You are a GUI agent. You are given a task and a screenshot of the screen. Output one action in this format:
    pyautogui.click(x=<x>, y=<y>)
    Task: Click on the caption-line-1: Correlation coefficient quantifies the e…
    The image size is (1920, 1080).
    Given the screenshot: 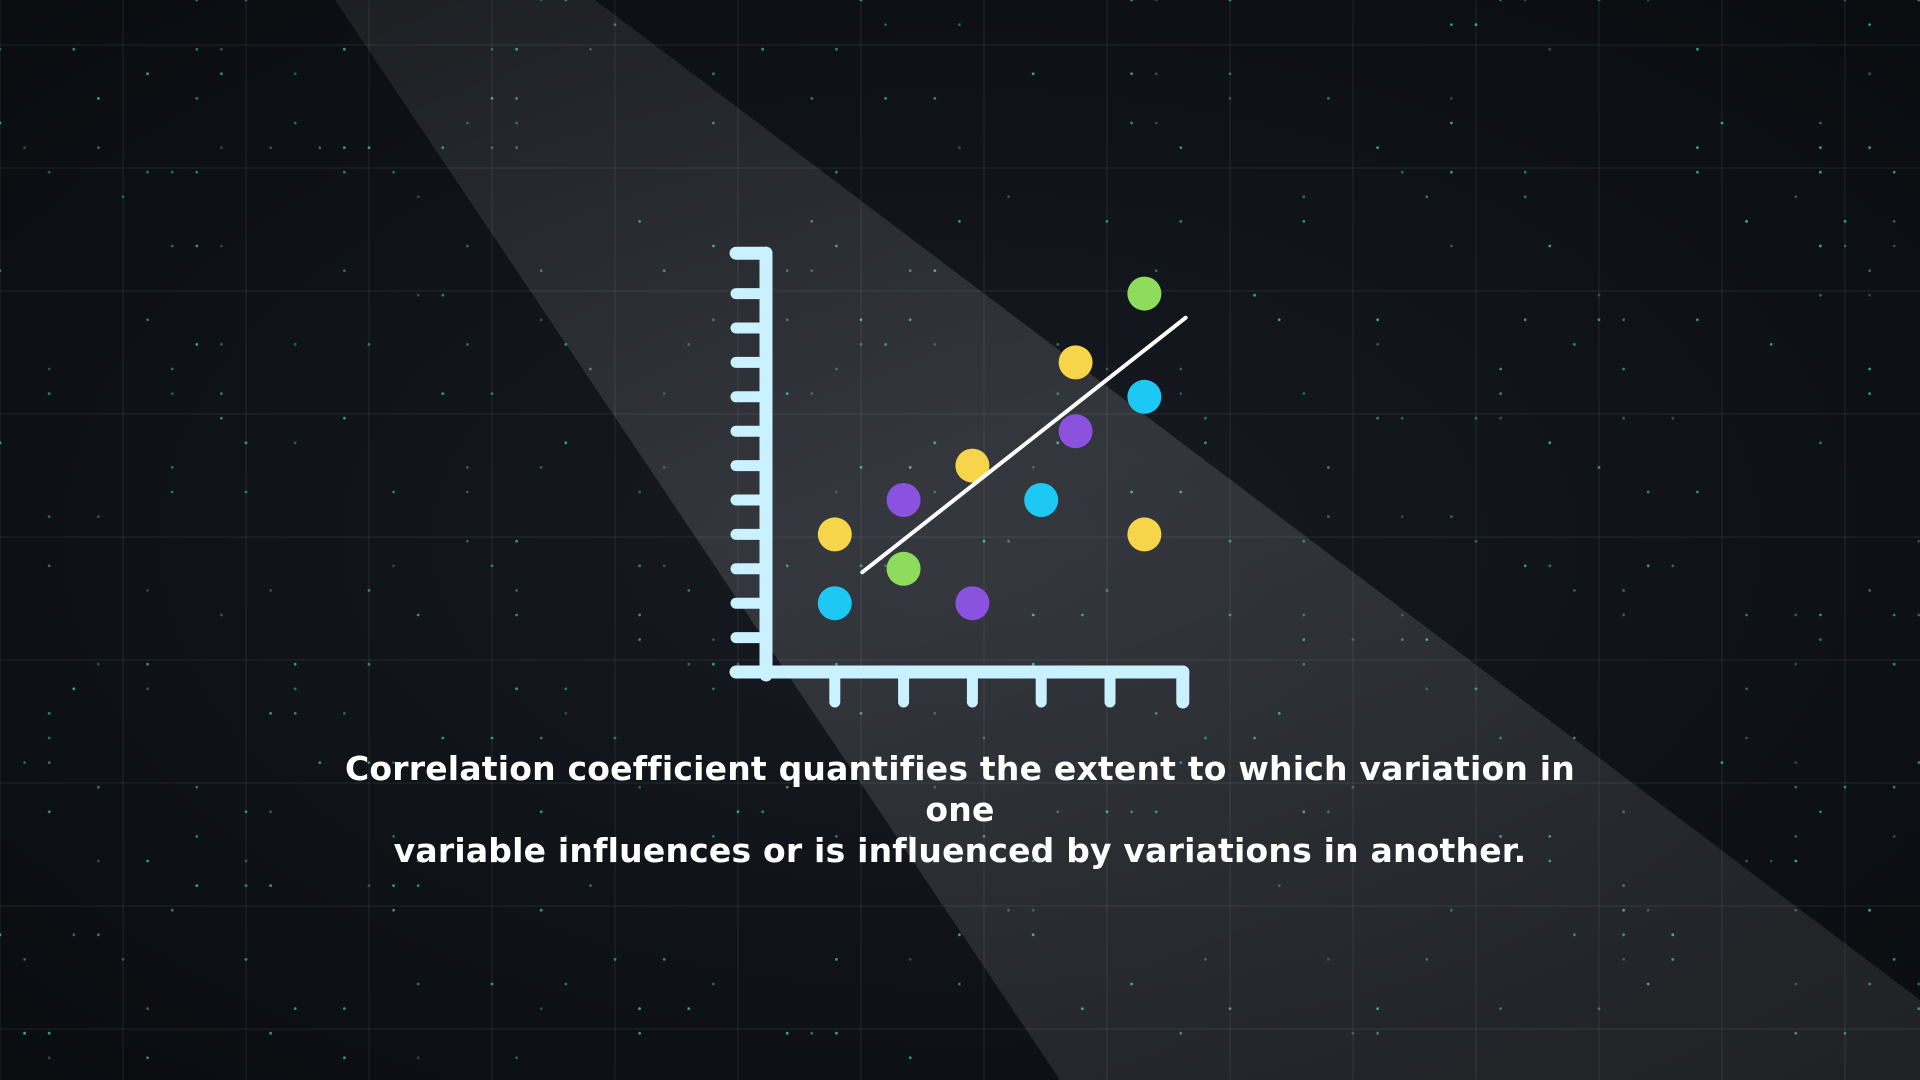 What is the action you would take?
    pyautogui.click(x=959, y=789)
    